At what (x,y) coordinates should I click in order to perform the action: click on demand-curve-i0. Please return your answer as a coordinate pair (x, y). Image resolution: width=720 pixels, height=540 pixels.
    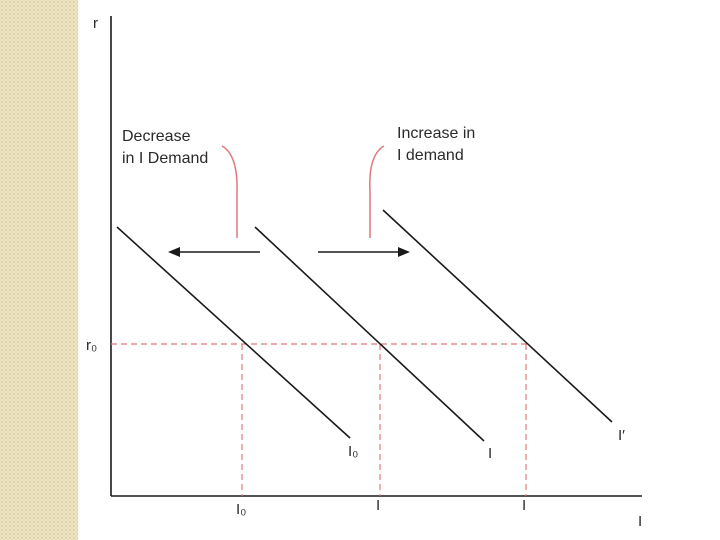
    Looking at the image, I should click on (233, 332).